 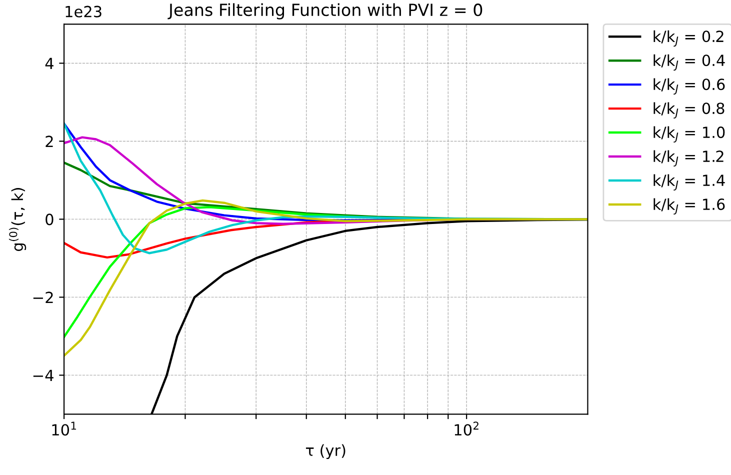 I want to click on y-axis-title: g$^{(0)}$(τ, k), so click(x=17, y=219).